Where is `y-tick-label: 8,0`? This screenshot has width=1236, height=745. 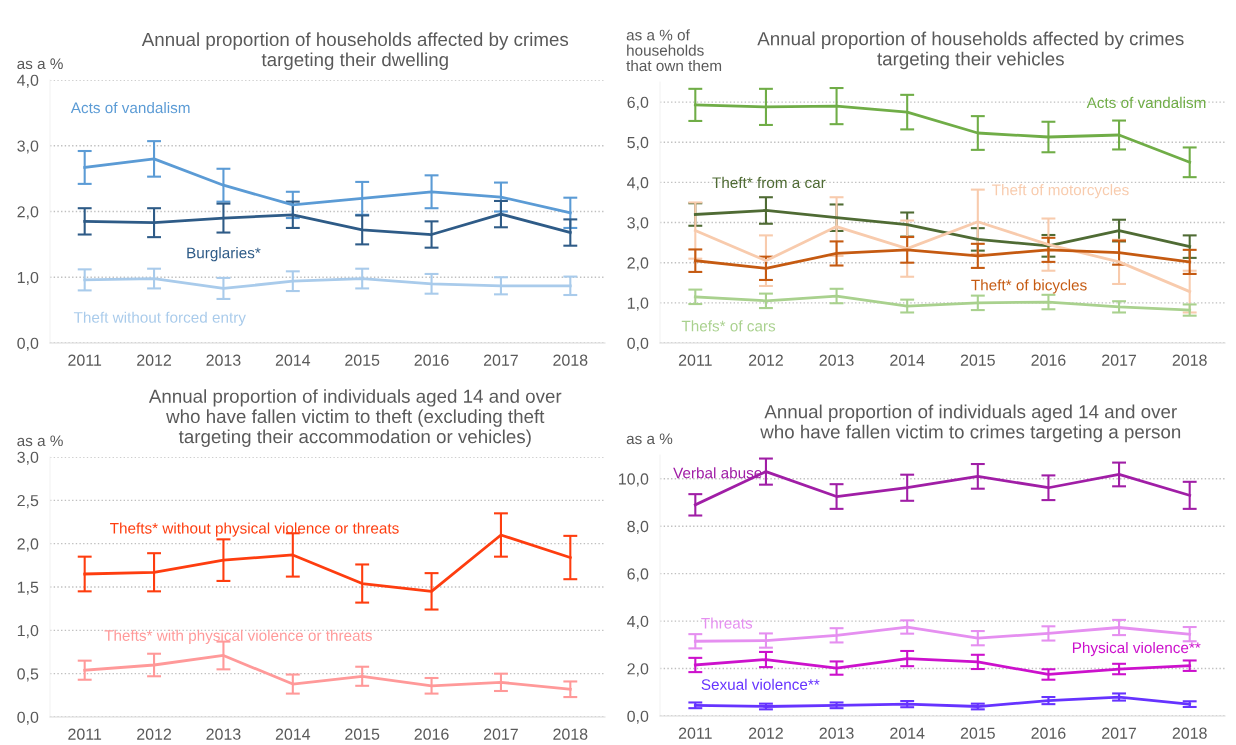
y-tick-label: 8,0 is located at coordinates (638, 527).